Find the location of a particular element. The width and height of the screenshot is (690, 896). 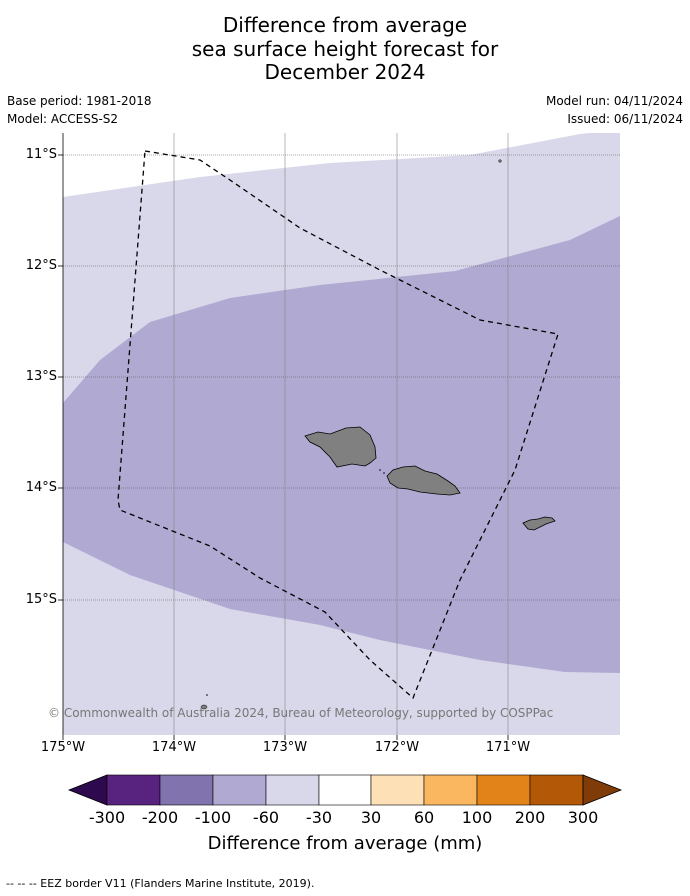

savaii-island is located at coordinates (340, 447).